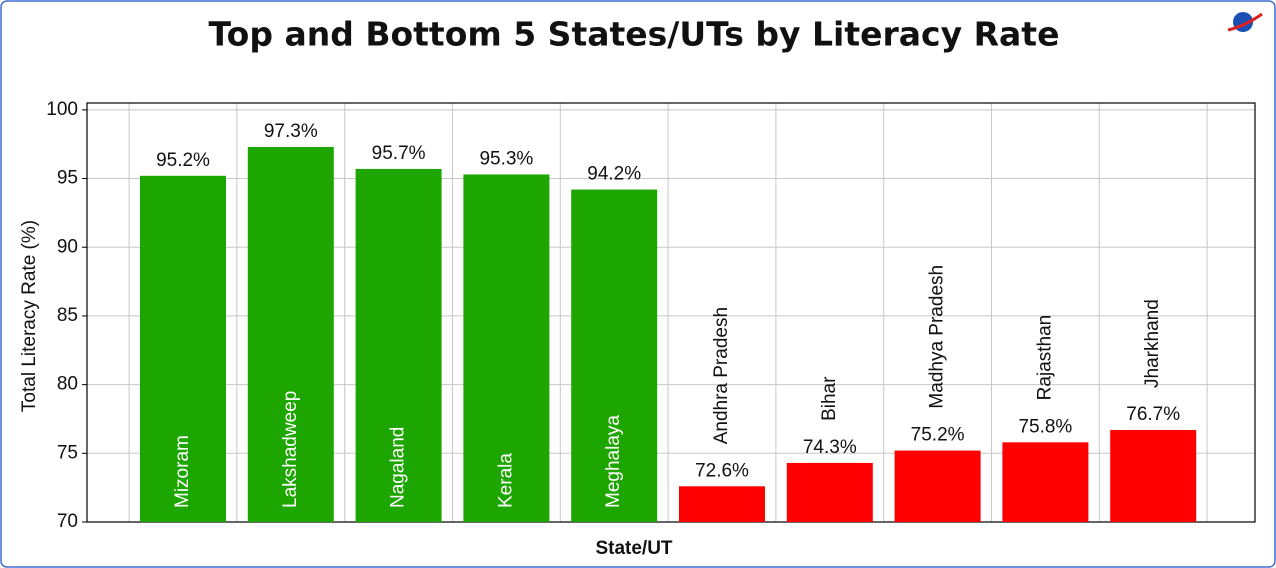  What do you see at coordinates (29, 316) in the screenshot?
I see `y-axis-label: Total Literacy Rate (%)` at bounding box center [29, 316].